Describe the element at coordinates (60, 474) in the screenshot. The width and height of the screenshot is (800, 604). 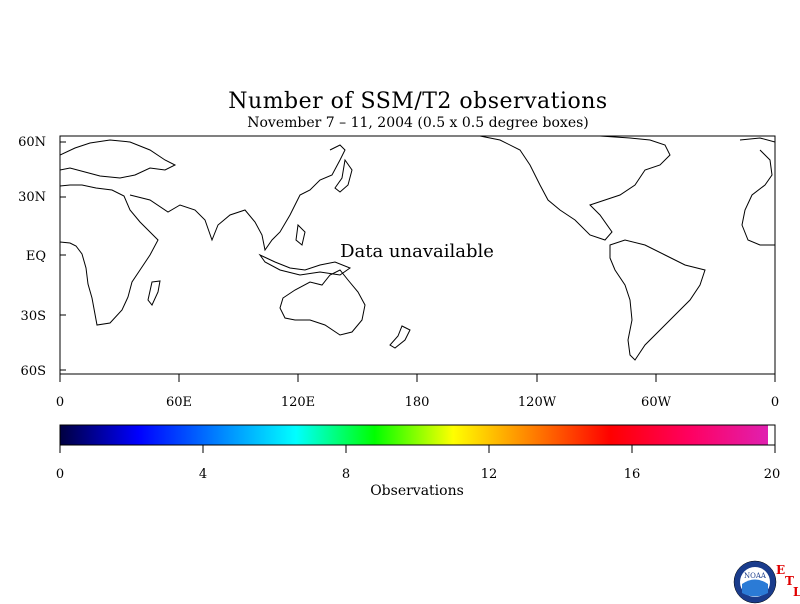
I see `cb-label-0: 0` at that location.